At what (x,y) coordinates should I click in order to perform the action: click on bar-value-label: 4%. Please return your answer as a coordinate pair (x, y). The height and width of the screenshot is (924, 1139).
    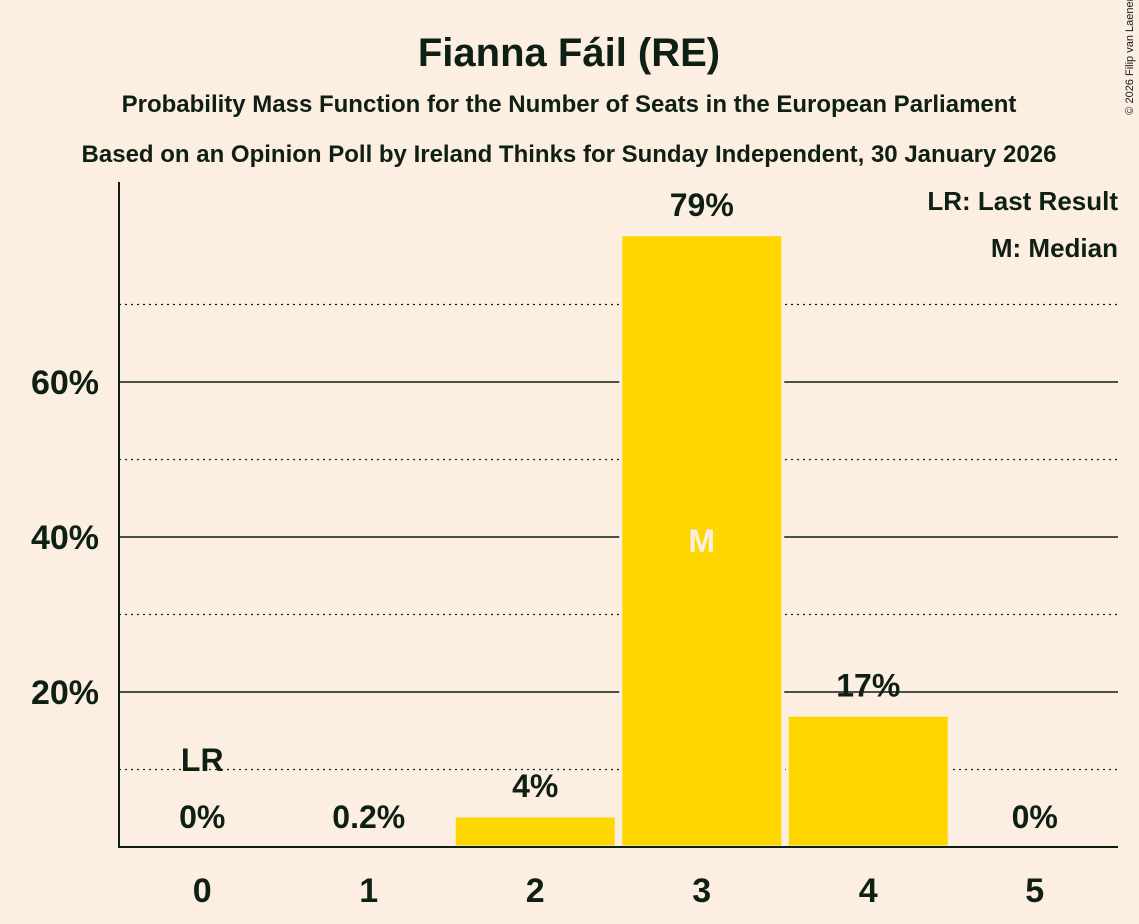
    Looking at the image, I should click on (535, 786).